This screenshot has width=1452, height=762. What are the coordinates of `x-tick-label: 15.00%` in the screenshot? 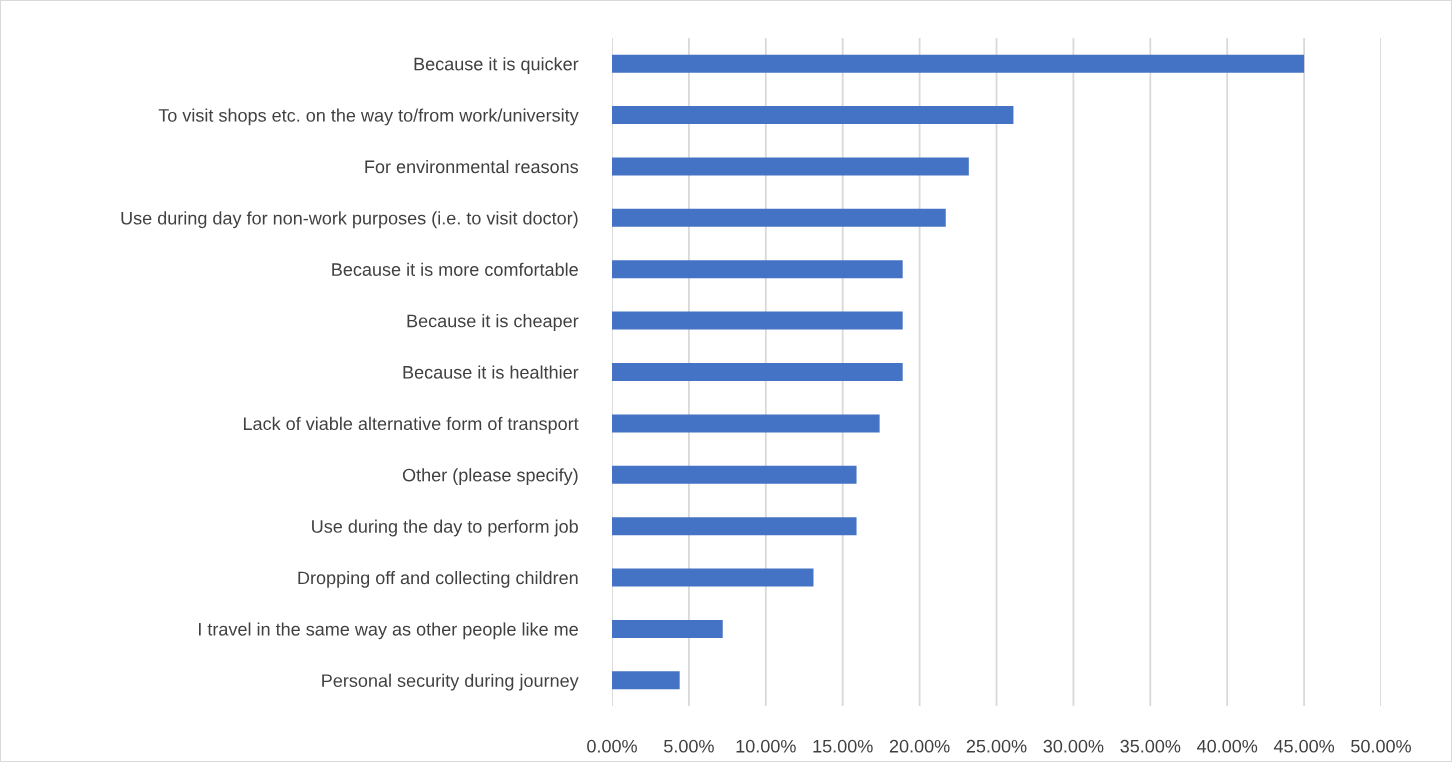 It's located at (843, 746).